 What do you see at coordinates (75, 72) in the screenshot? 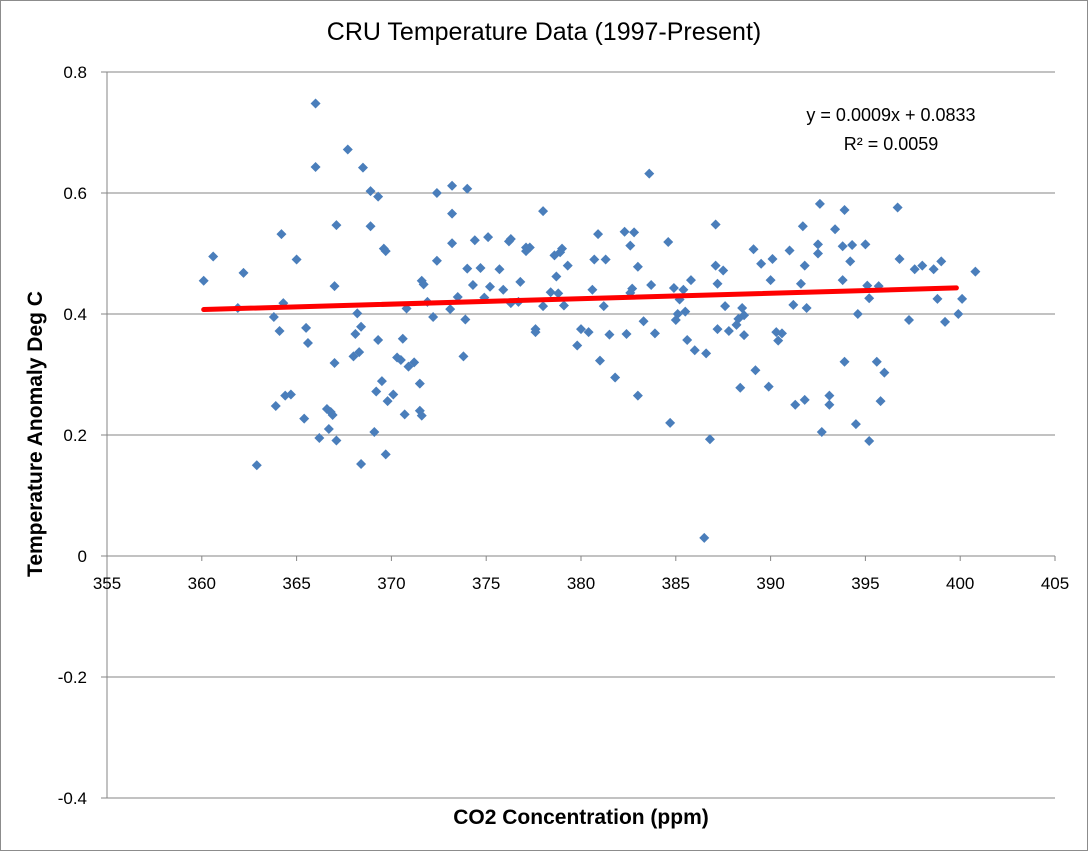
I see `y-tick-label: 0.8` at bounding box center [75, 72].